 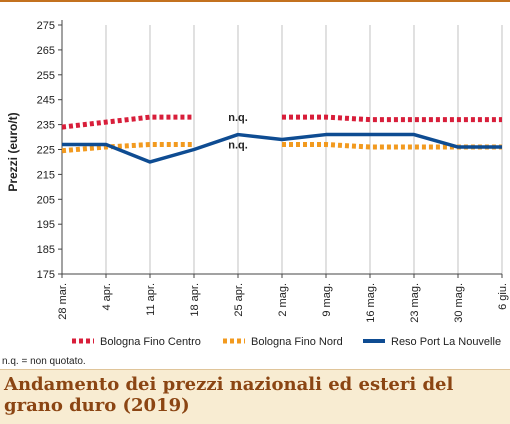 What do you see at coordinates (46, 26) in the screenshot?
I see `y-tick-label: 275` at bounding box center [46, 26].